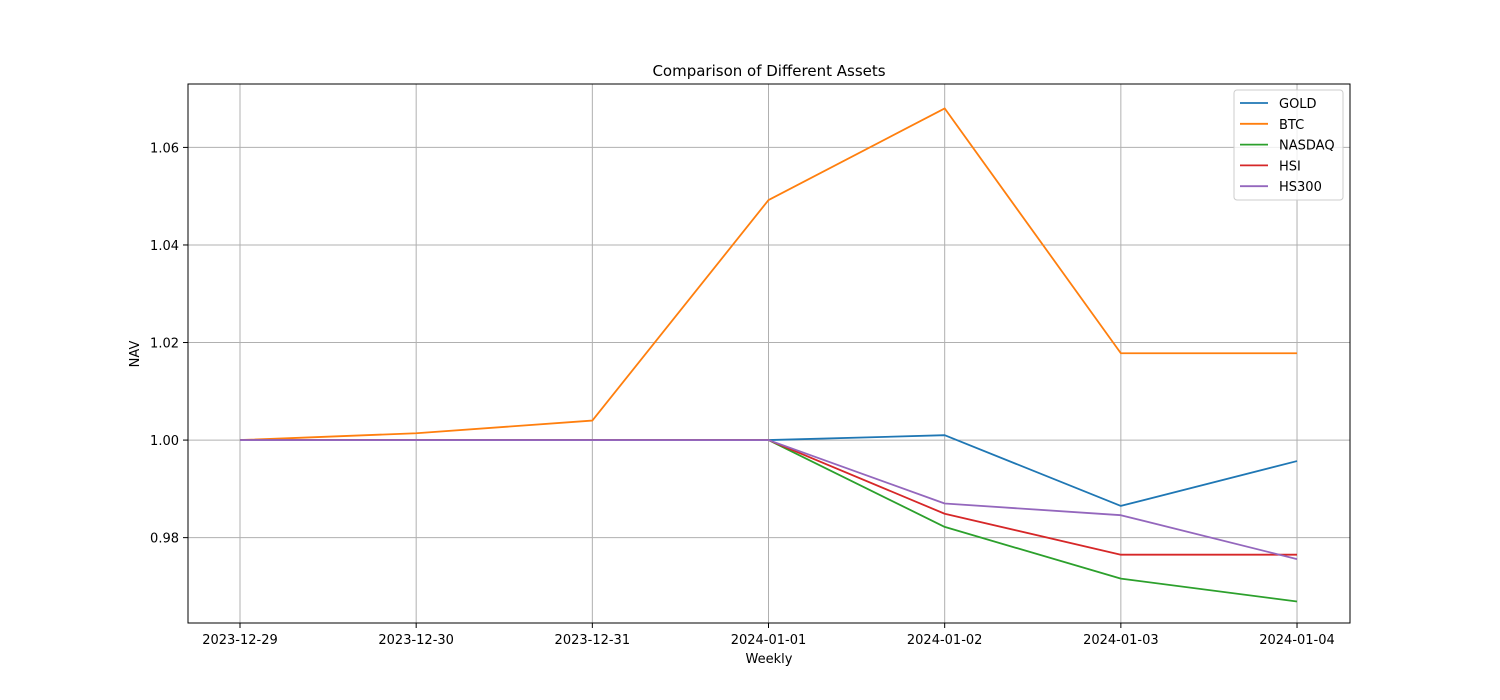 This screenshot has width=1500, height=700. I want to click on legend-label: NASDAQ, so click(1307, 146).